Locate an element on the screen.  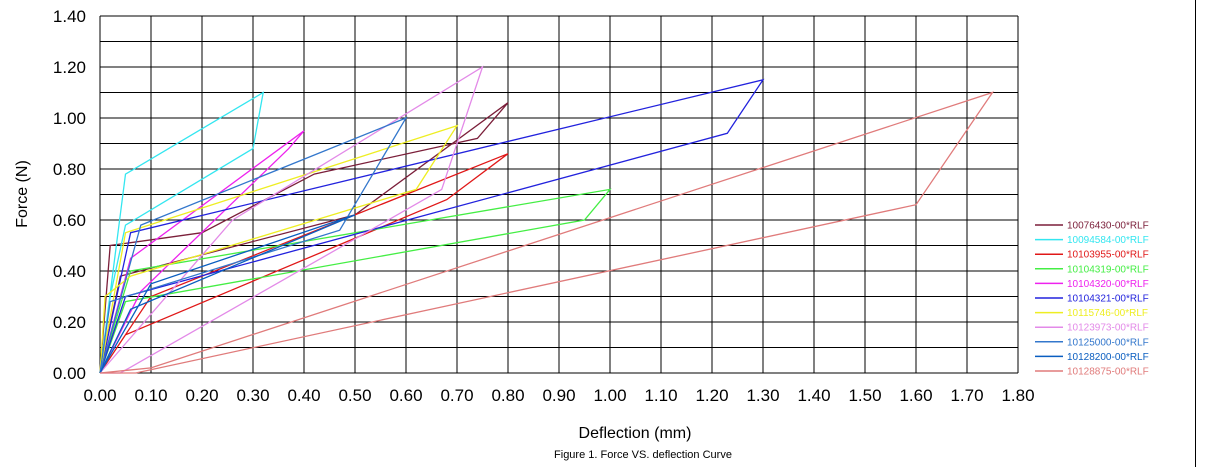
y-tick-label: 0.40 is located at coordinates (69, 271).